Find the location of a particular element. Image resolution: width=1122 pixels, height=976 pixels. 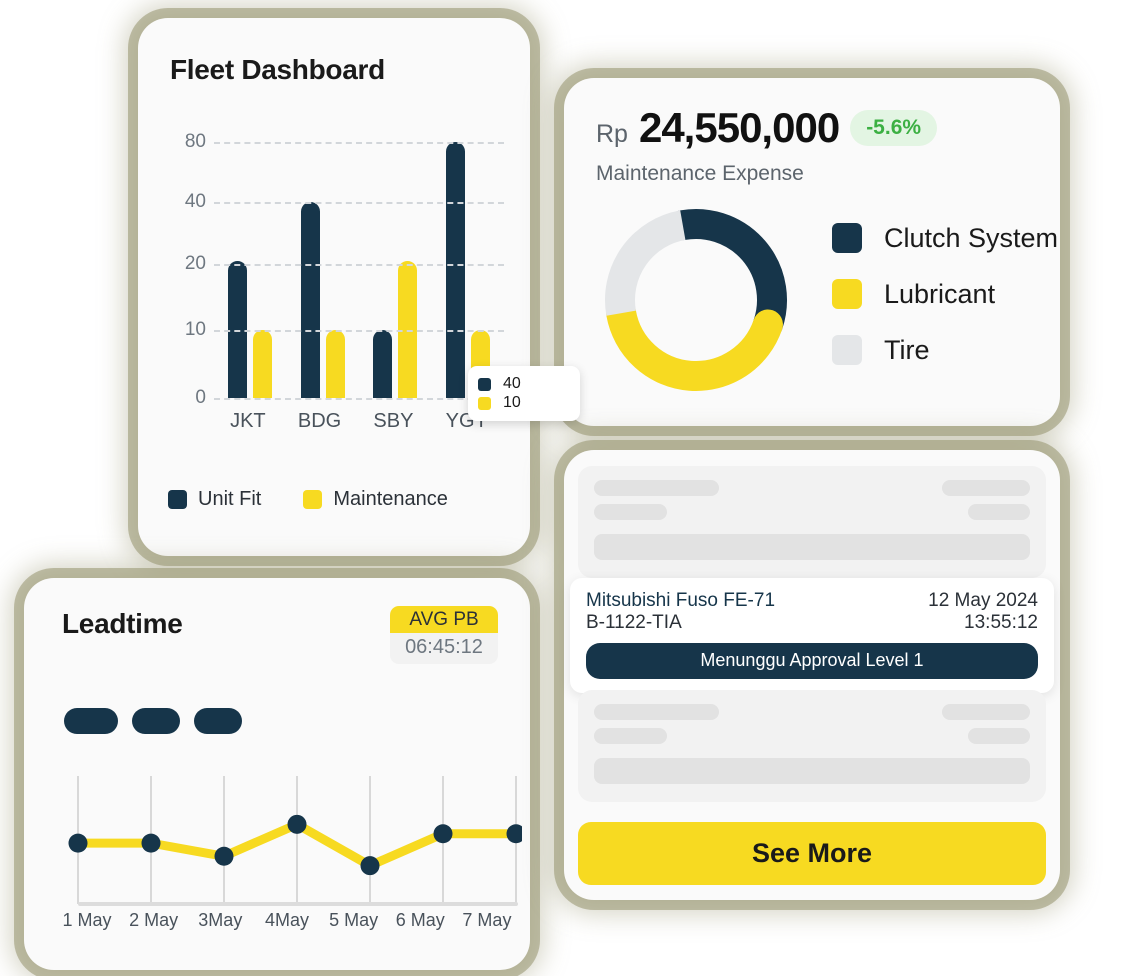

tooltip-row: 10 is located at coordinates (524, 403).